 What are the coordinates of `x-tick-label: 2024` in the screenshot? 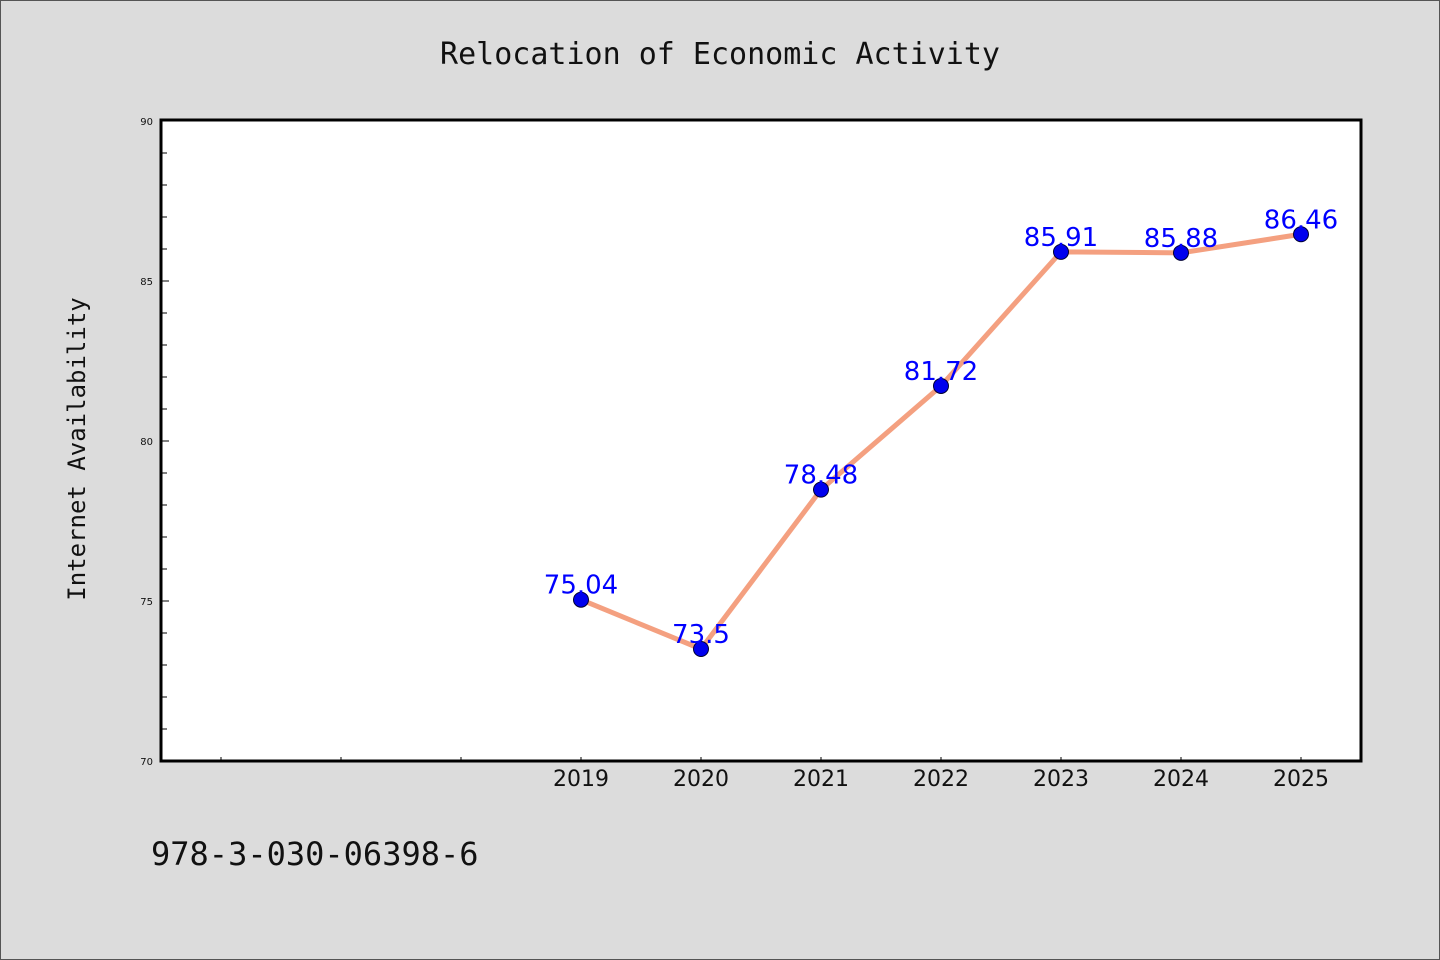 It's located at (1181, 779).